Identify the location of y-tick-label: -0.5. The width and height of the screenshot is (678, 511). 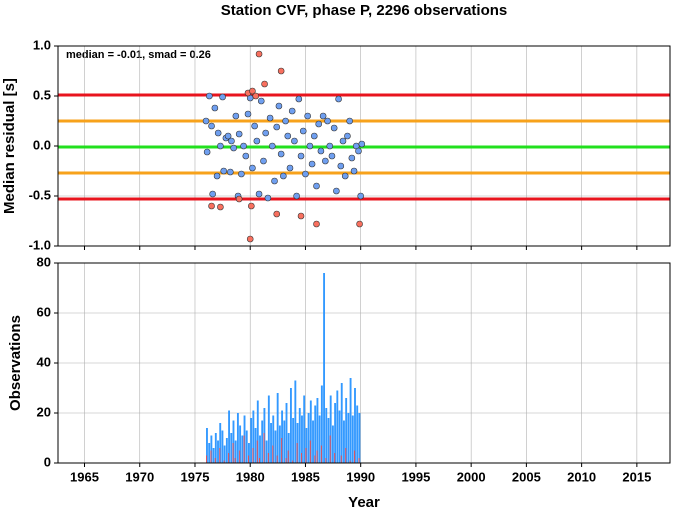
(40, 194).